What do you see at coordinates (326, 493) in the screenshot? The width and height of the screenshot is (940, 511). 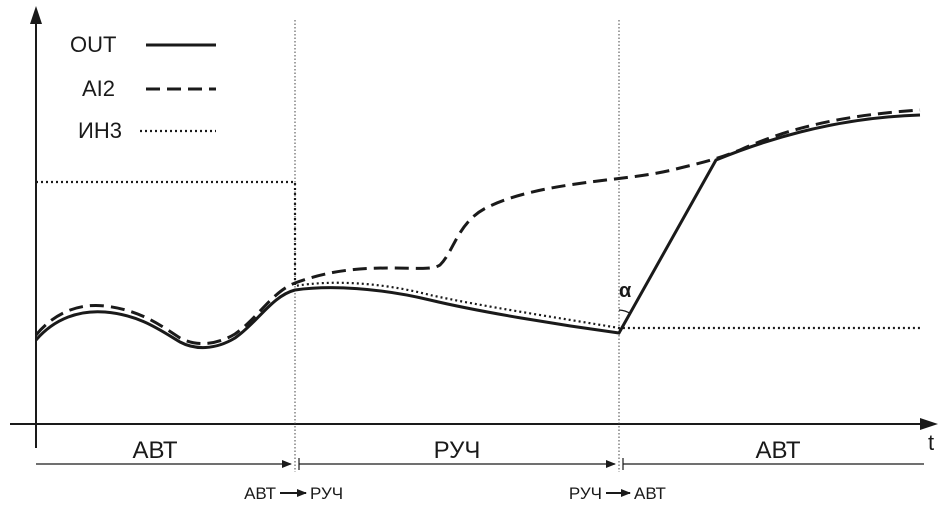 I see `transition-1-to: РУЧ` at bounding box center [326, 493].